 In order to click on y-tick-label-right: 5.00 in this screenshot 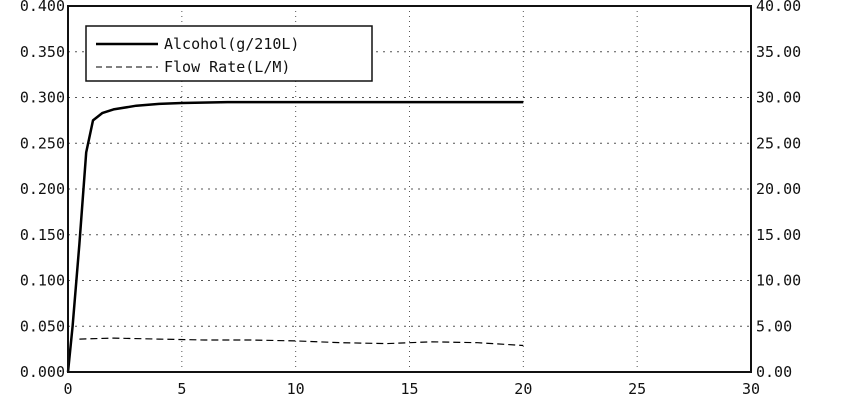, I will do `click(774, 326)`.